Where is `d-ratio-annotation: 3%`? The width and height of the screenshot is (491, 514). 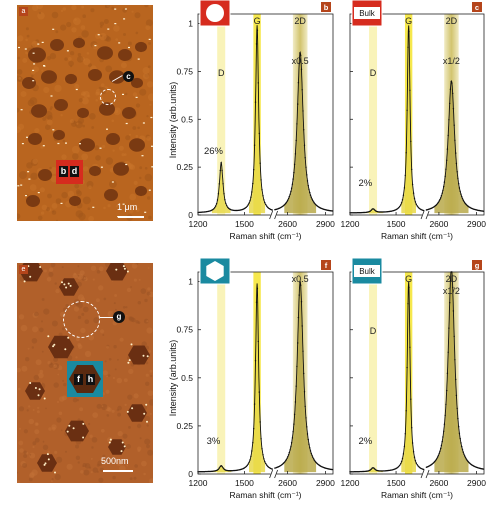 d-ratio-annotation: 3% is located at coordinates (214, 441).